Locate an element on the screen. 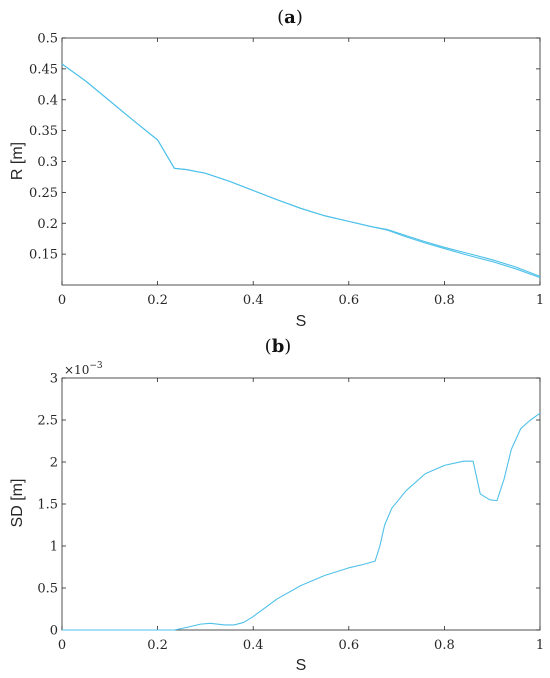  panel-b-y-axis-label: SD [m] is located at coordinates (17, 503).